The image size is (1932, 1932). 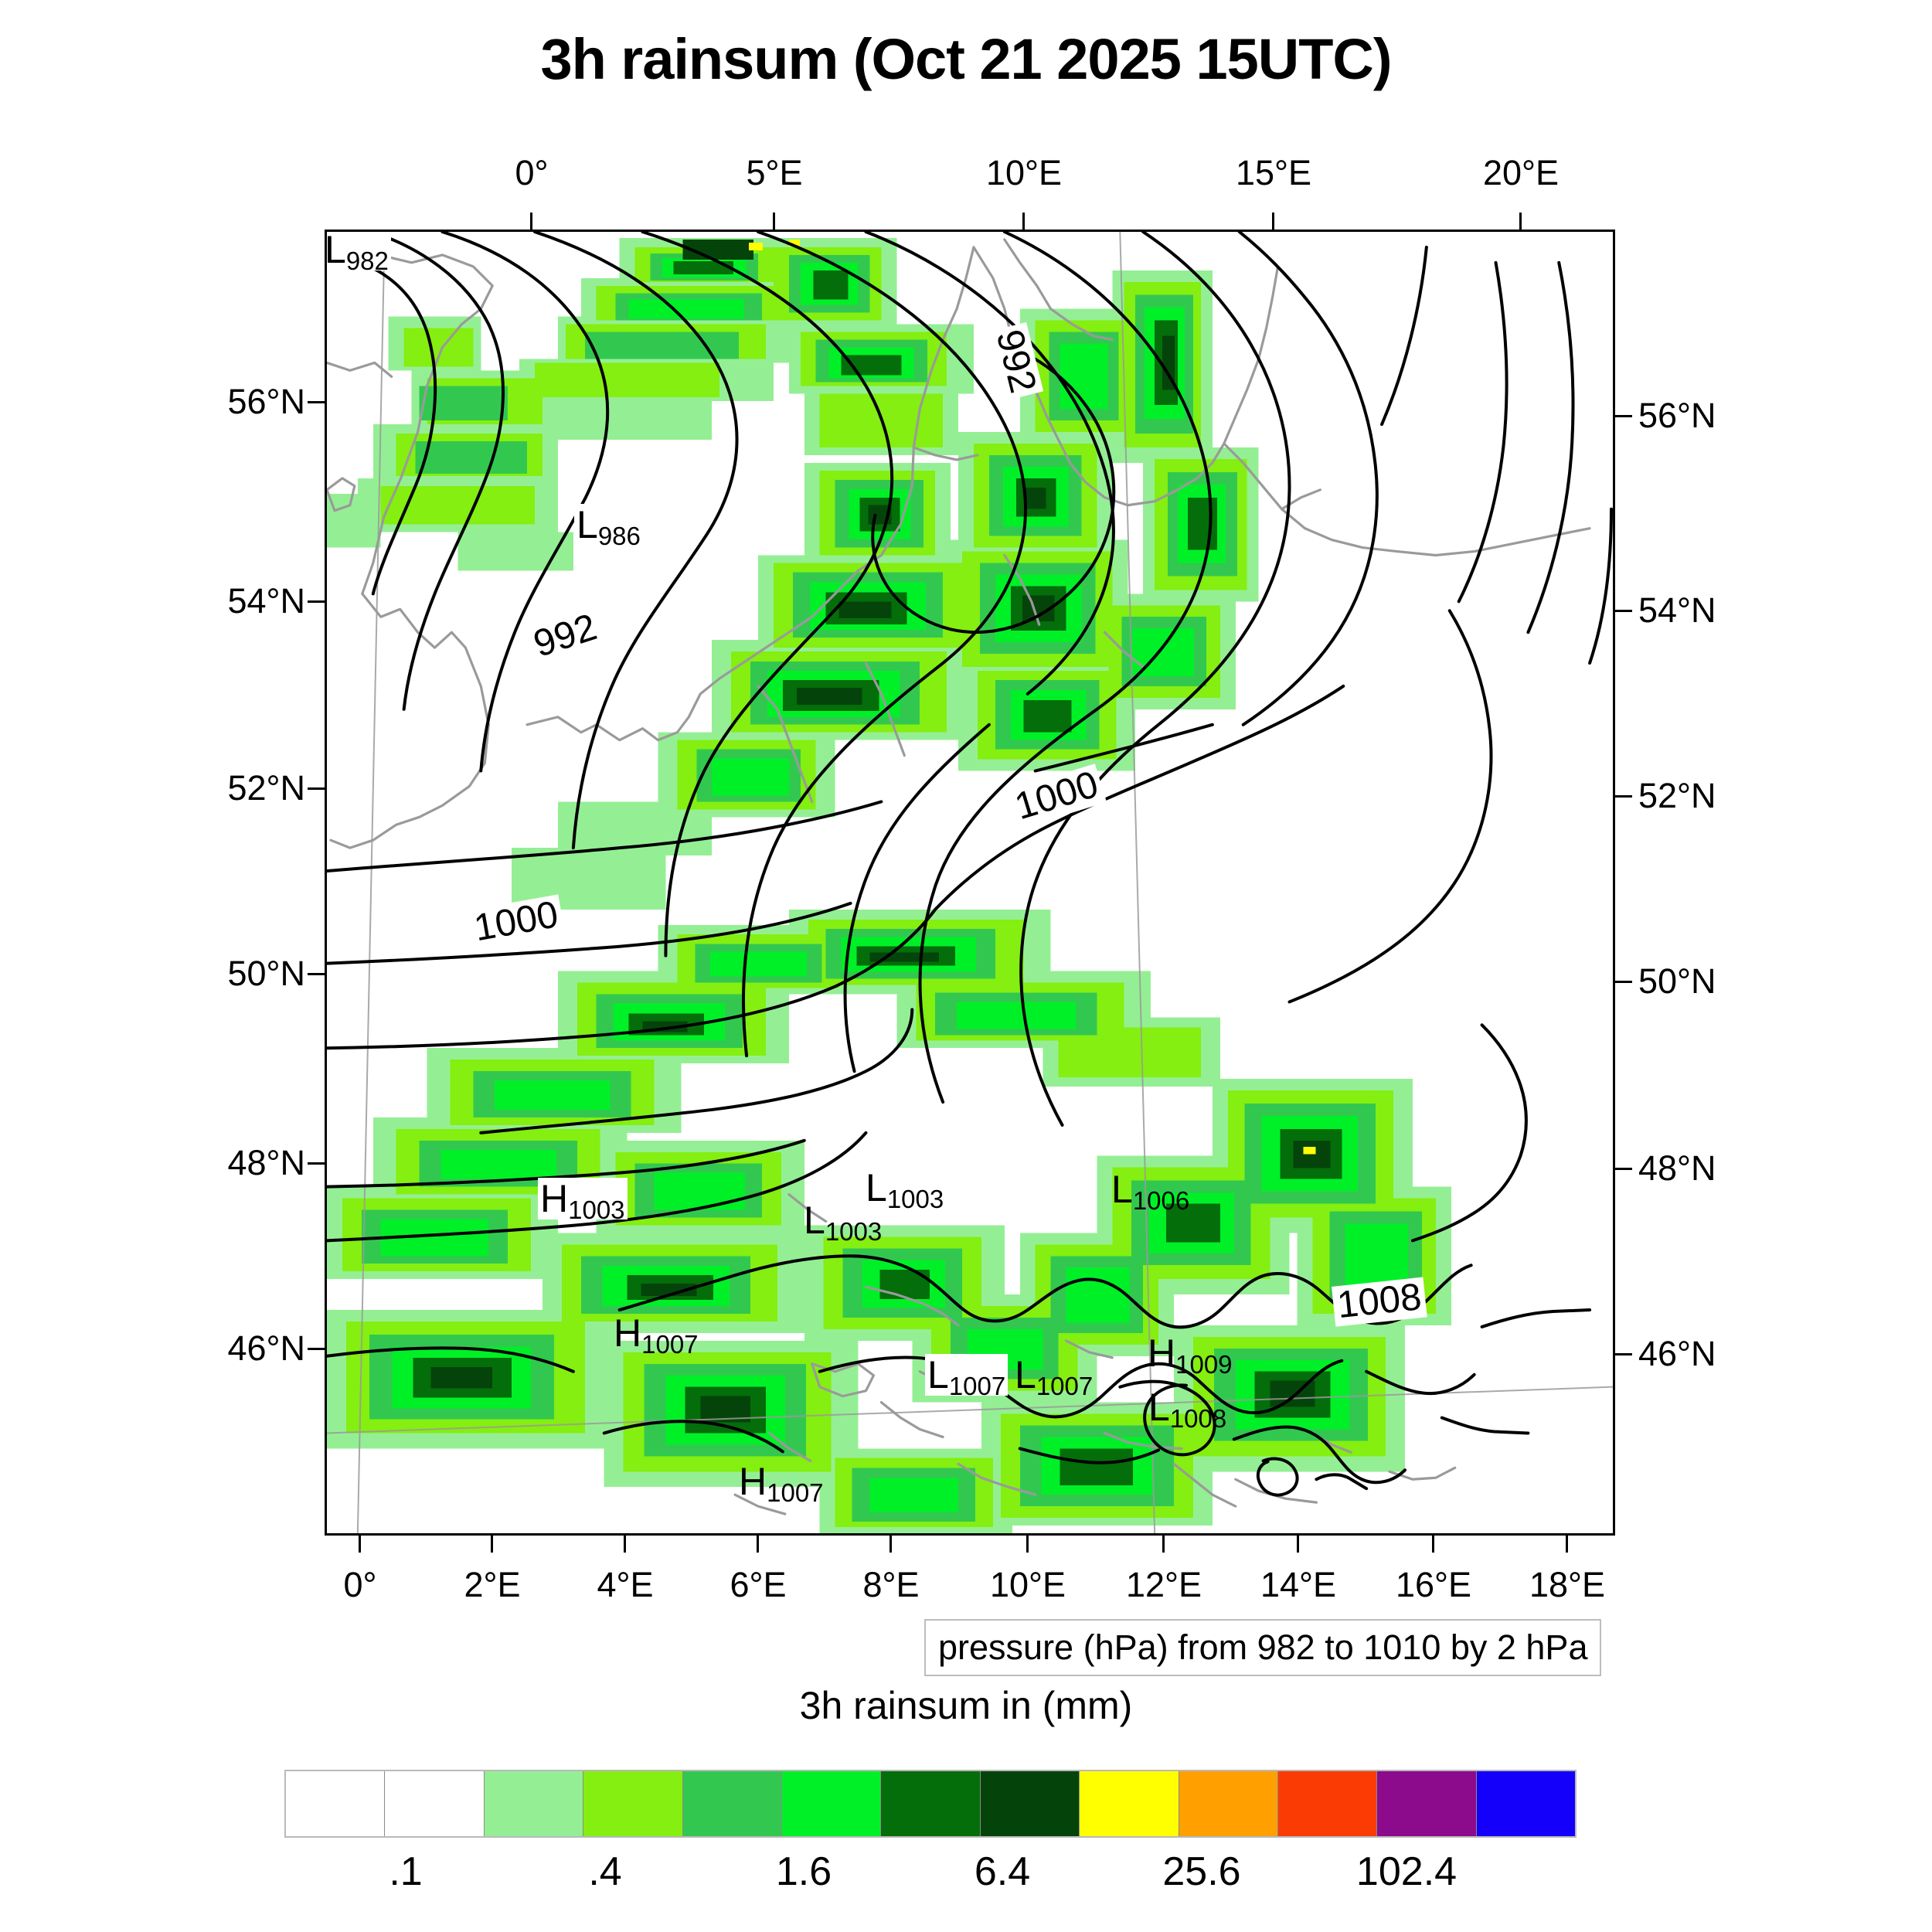 I want to click on axis-tick-left-2: 52°N, so click(x=266, y=788).